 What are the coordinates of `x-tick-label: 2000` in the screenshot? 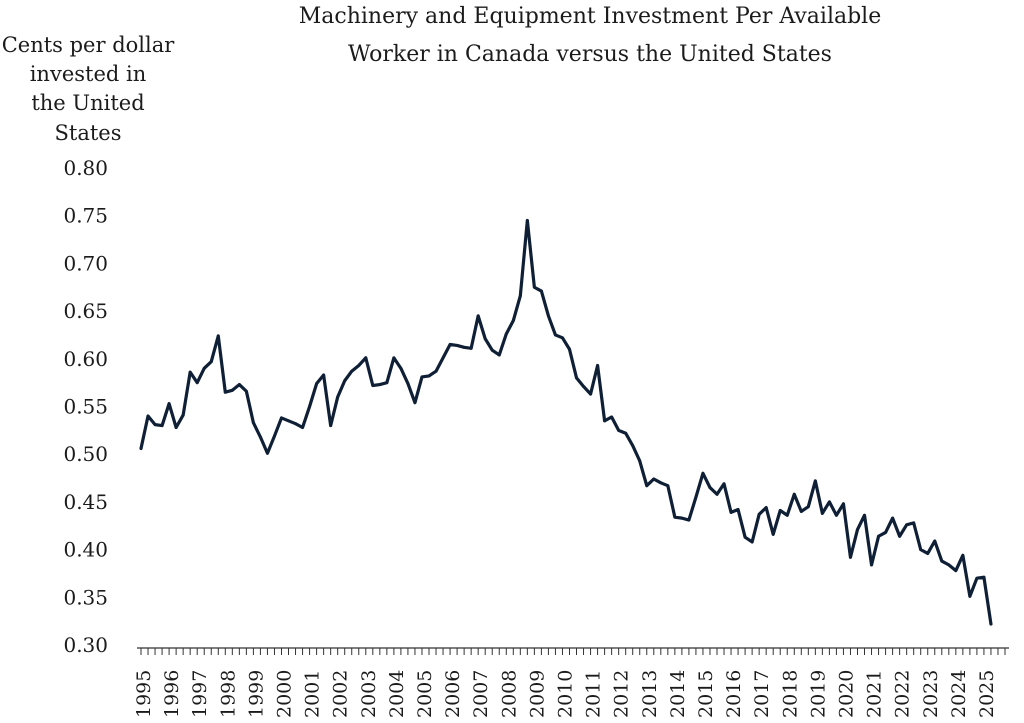 It's located at (285, 694).